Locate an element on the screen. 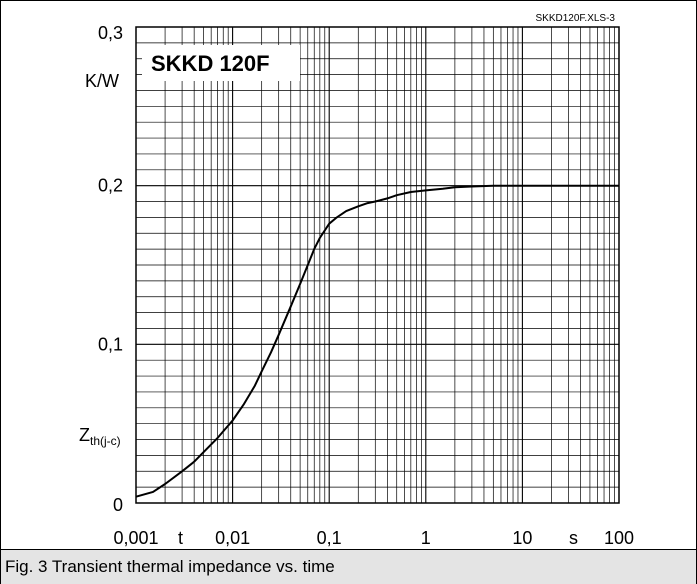  file-label: SKKD120F.XLS-3 is located at coordinates (576, 18).